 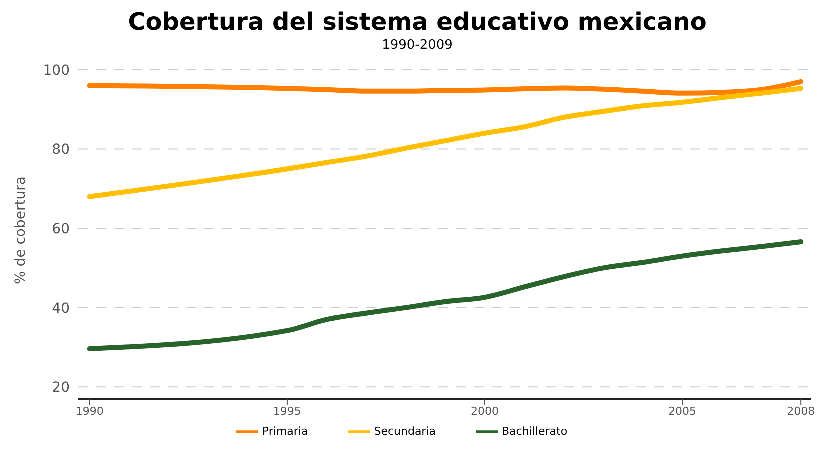 What do you see at coordinates (90, 411) in the screenshot?
I see `x-tick-label: 1990` at bounding box center [90, 411].